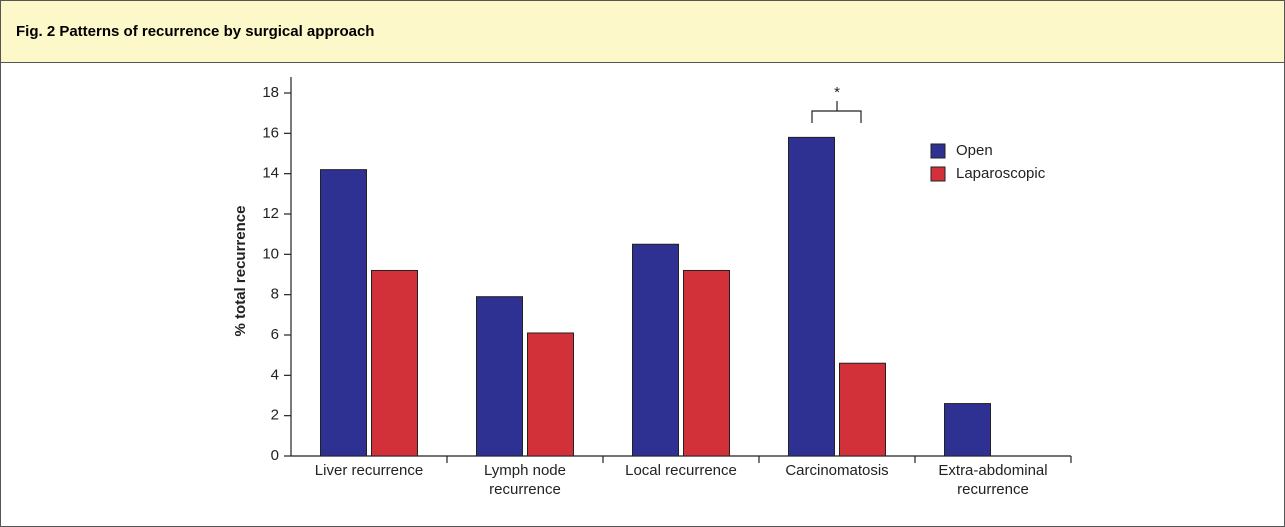 The width and height of the screenshot is (1285, 527). I want to click on y-axis-label: % total recurrence, so click(240, 271).